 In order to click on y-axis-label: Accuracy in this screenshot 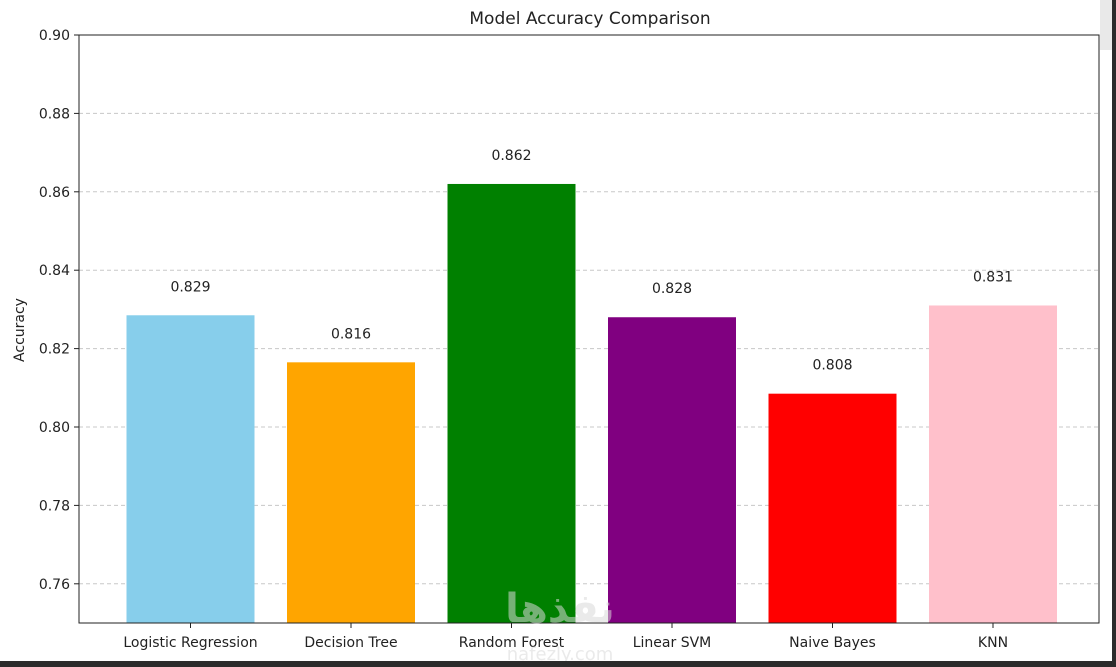, I will do `click(20, 330)`.